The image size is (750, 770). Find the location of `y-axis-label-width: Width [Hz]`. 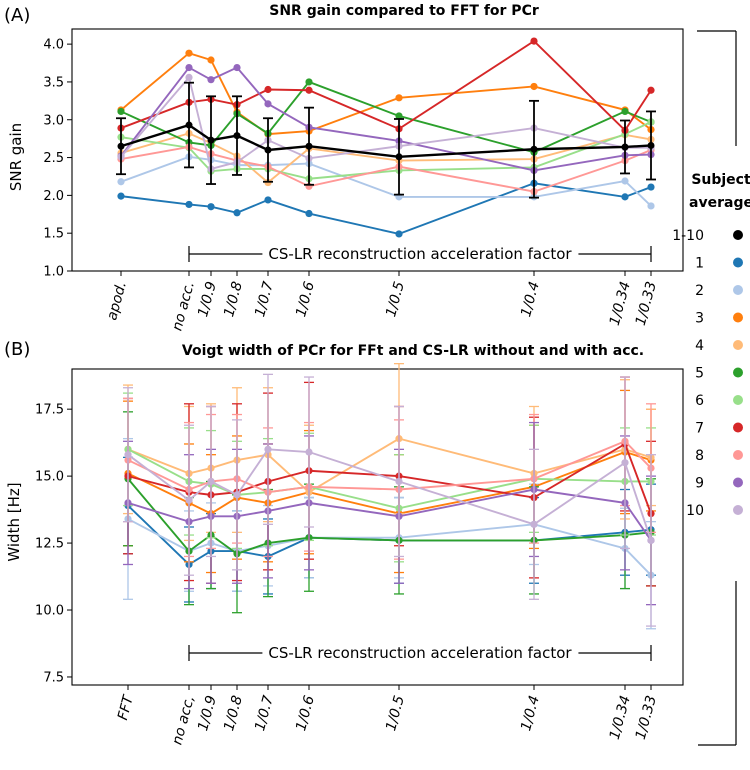

y-axis-label-width: Width [Hz] is located at coordinates (14, 521).